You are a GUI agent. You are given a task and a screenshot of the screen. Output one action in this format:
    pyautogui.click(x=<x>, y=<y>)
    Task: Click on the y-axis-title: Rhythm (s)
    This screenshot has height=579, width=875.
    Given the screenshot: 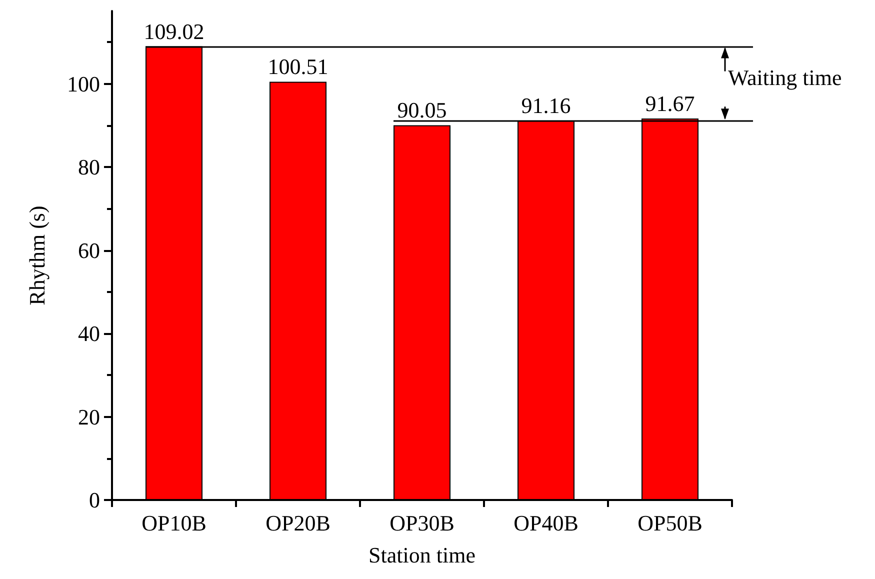 What is the action you would take?
    pyautogui.click(x=37, y=256)
    